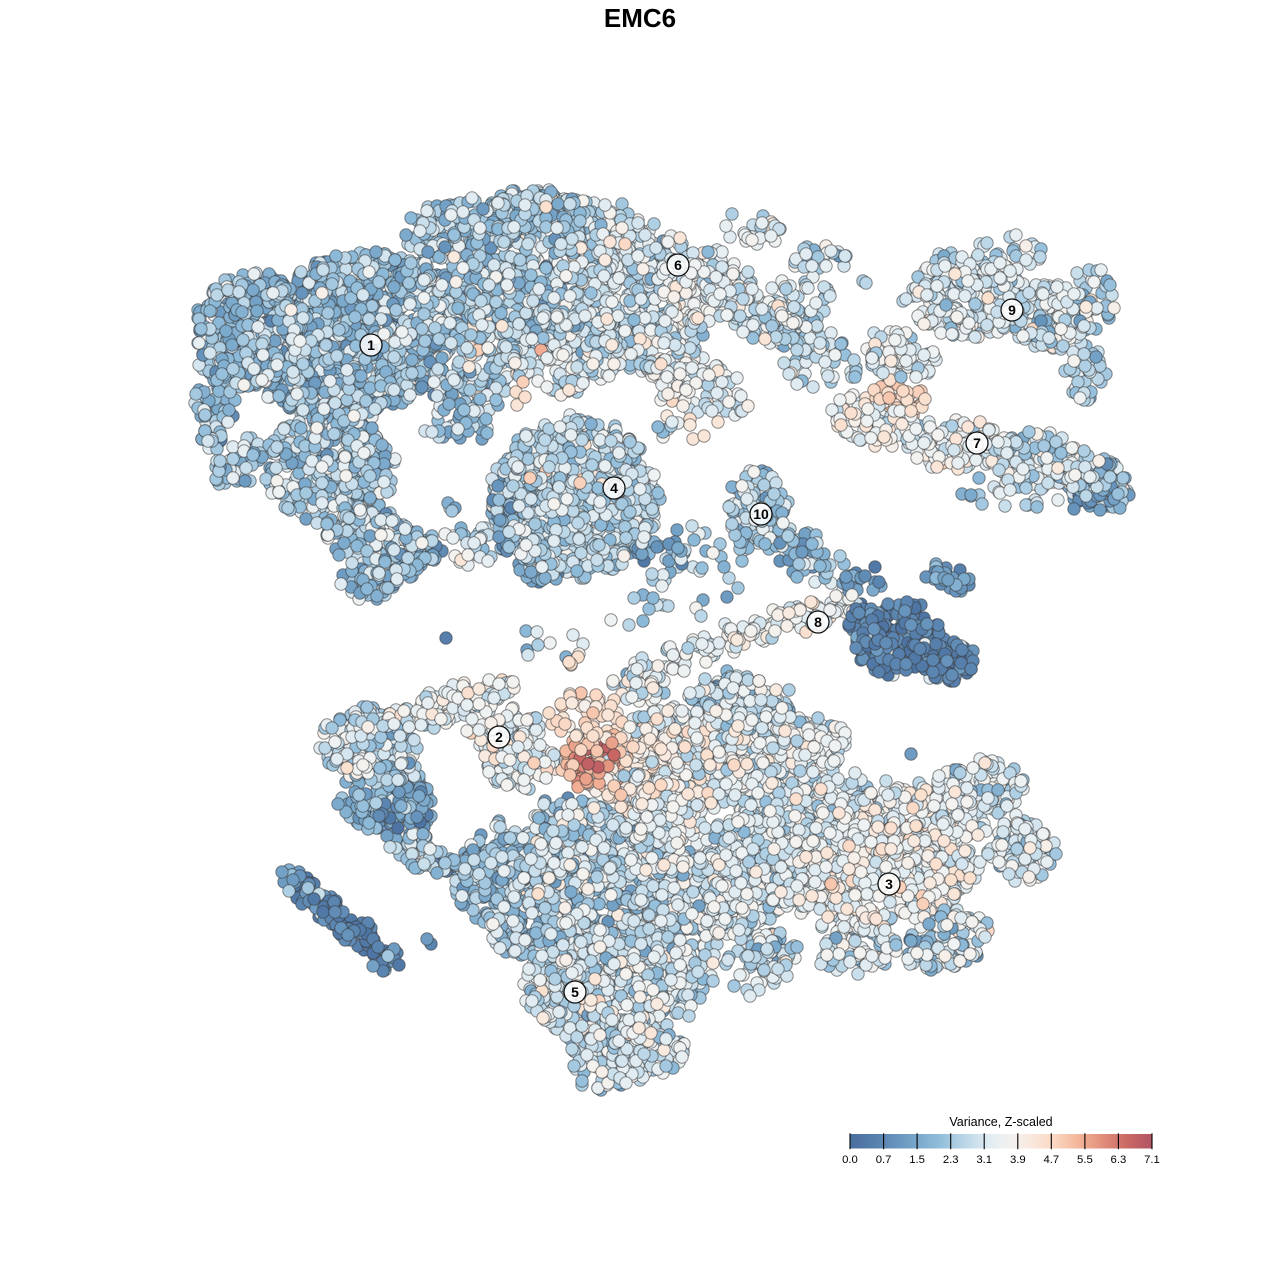  Describe the element at coordinates (640, 18) in the screenshot. I see `svg-text: EMC6` at that location.